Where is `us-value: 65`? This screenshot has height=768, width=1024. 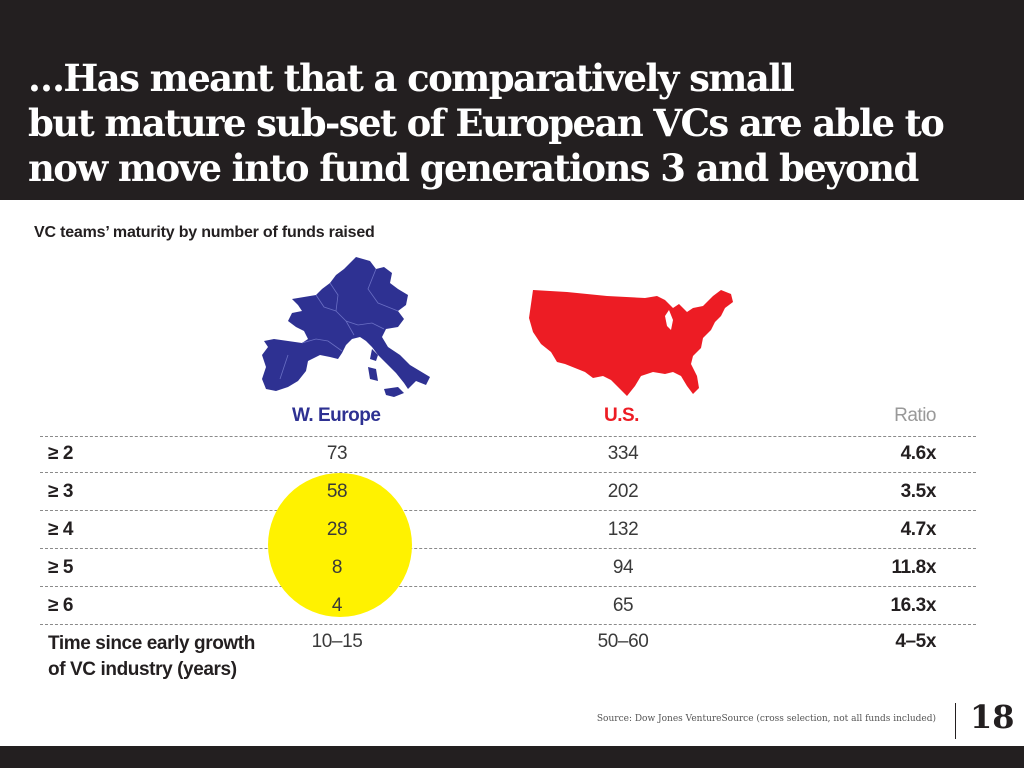
us-value: 65 is located at coordinates (623, 605).